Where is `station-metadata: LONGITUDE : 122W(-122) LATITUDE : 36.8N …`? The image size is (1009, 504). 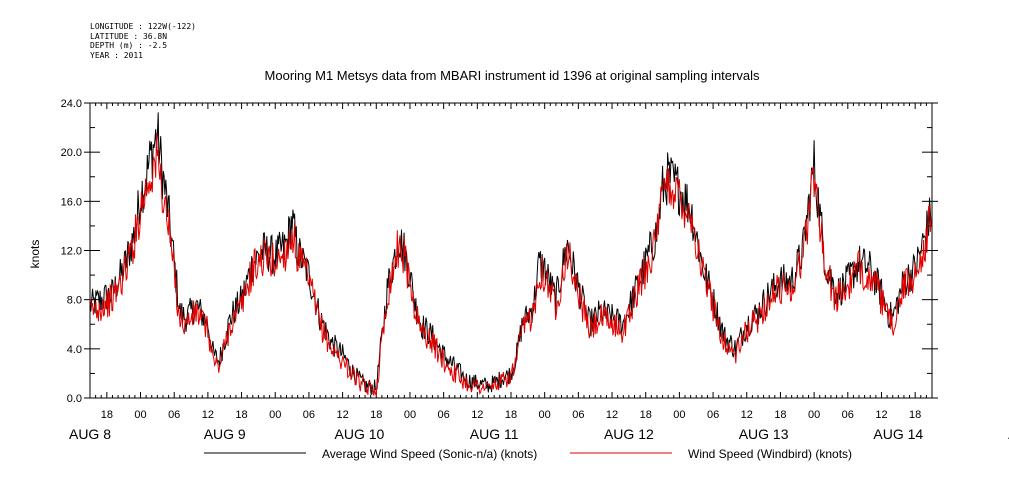 station-metadata: LONGITUDE : 122W(-122) LATITUDE : 36.8N … is located at coordinates (143, 41).